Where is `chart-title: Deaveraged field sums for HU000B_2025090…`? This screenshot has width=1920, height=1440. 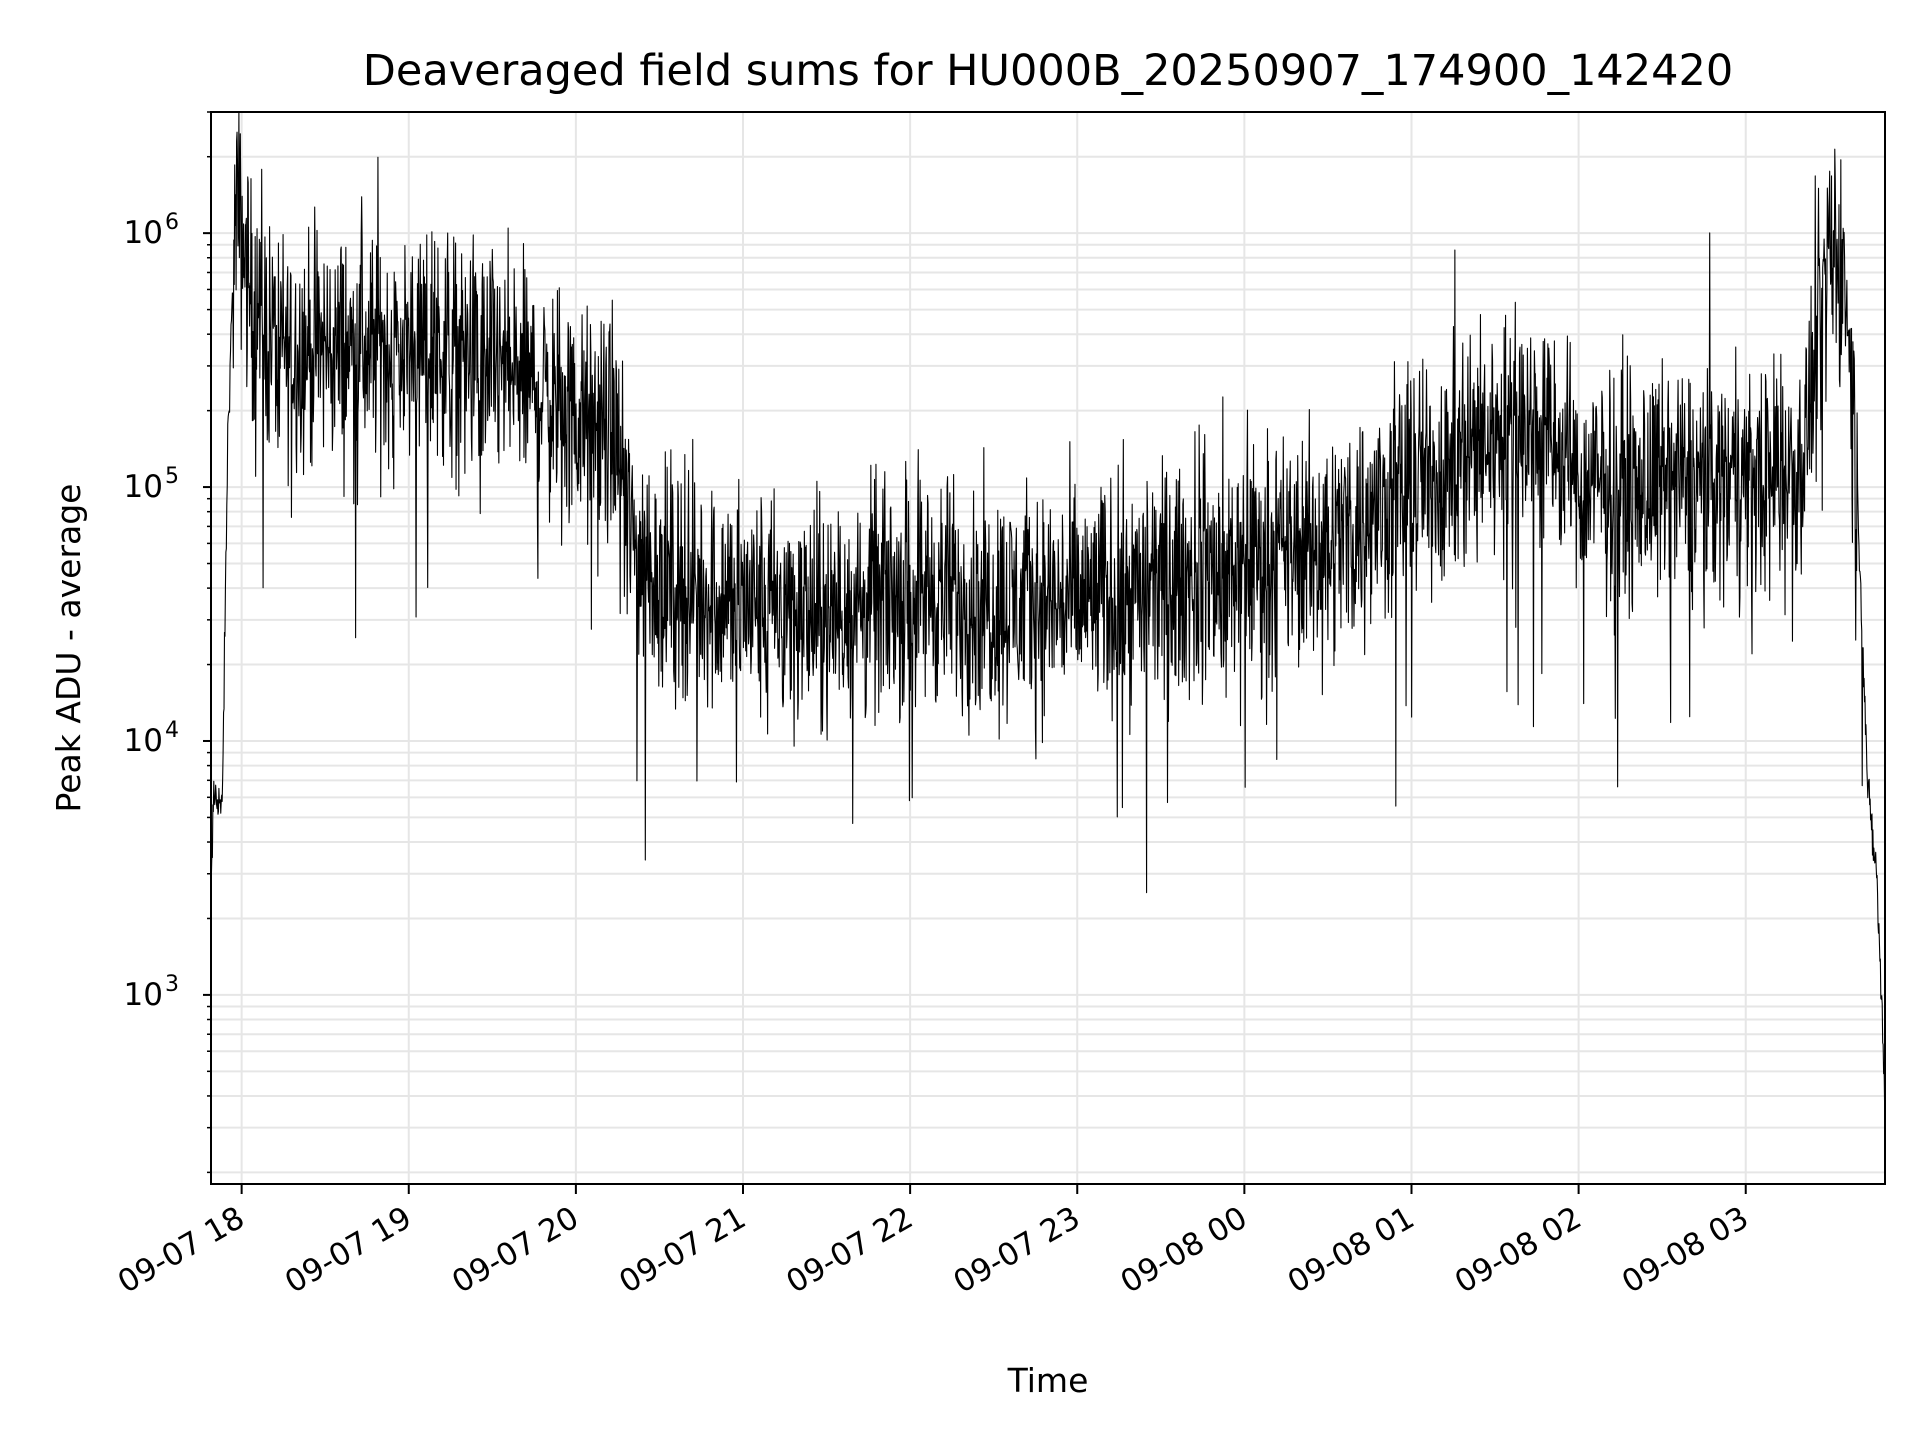
chart-title: Deaveraged field sums for HU000B_2025090… is located at coordinates (1048, 71).